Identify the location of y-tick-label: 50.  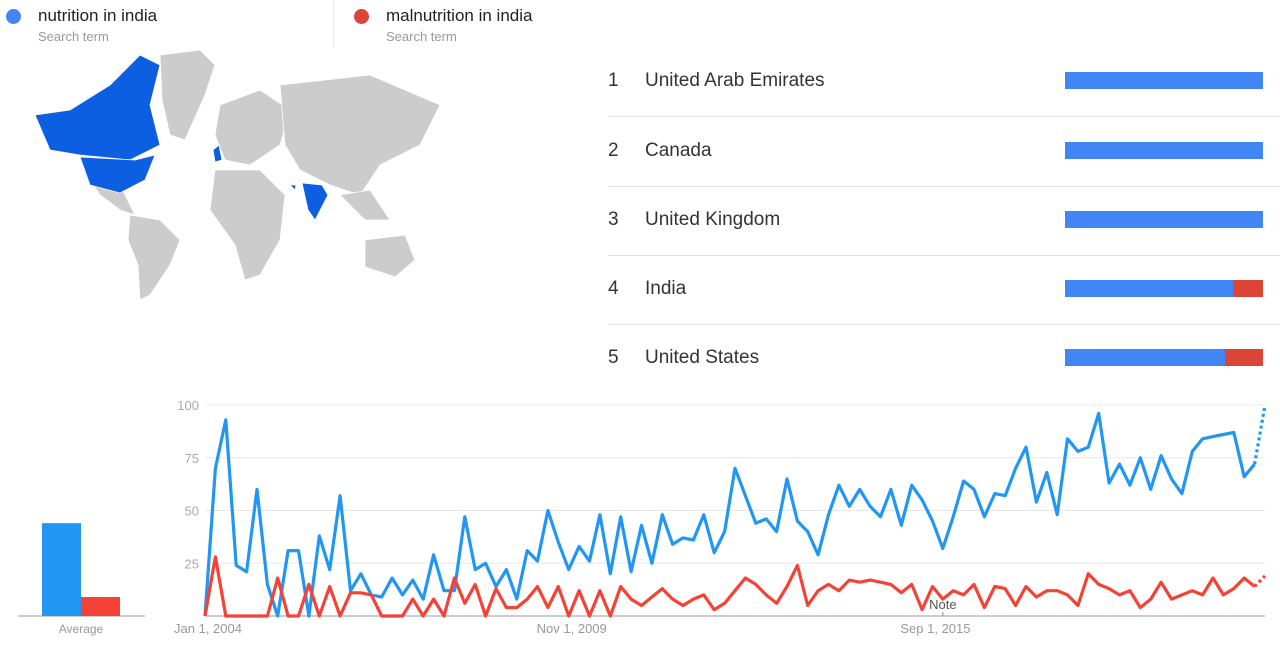
(192, 511).